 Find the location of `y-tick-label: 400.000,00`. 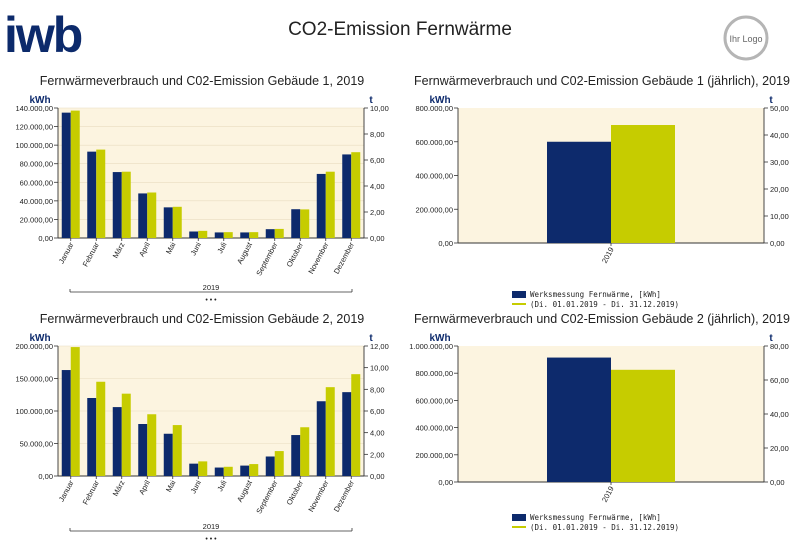

y-tick-label: 400.000,00 is located at coordinates (434, 428).